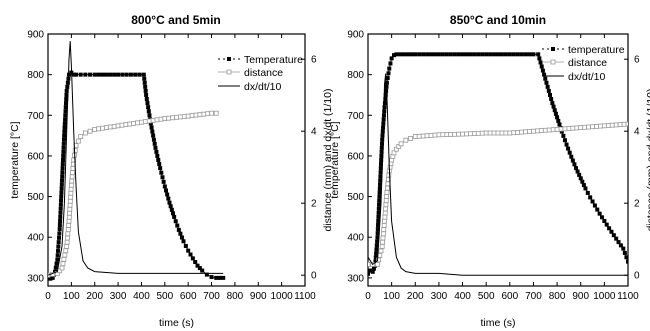 The image size is (650, 331). What do you see at coordinates (637, 276) in the screenshot?
I see `y2-tick-label: 0` at bounding box center [637, 276].